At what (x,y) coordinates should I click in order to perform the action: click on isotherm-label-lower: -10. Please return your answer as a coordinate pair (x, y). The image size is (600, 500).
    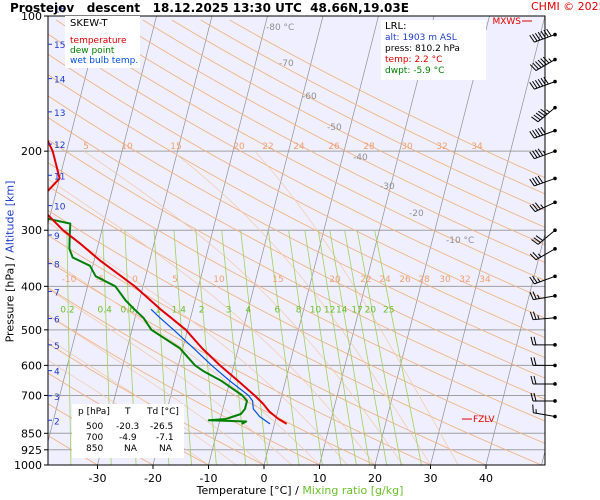
    Looking at the image, I should click on (69, 280).